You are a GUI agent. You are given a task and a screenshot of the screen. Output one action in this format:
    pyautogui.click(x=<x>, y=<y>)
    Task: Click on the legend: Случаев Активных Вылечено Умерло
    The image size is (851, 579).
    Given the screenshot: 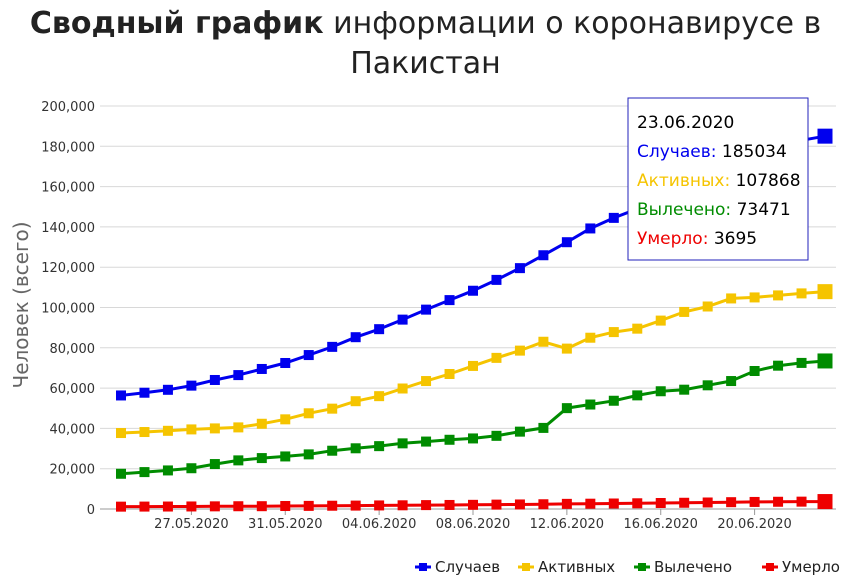 What is the action you would take?
    pyautogui.click(x=627, y=567)
    